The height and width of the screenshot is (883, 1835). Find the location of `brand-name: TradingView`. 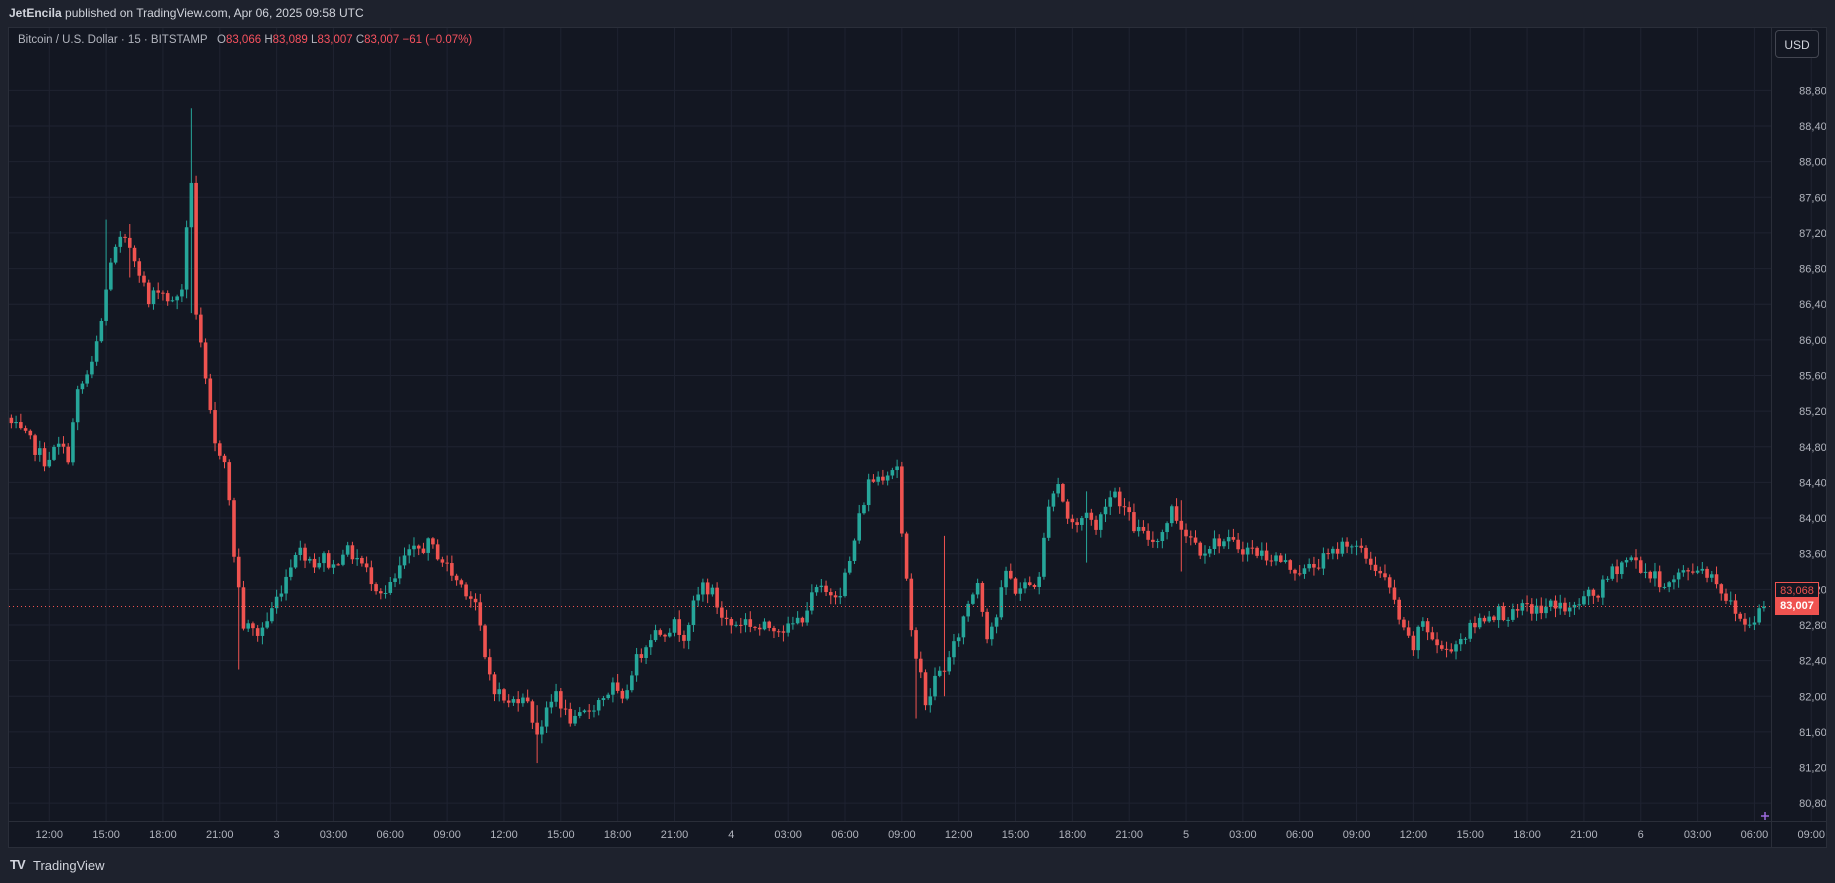

brand-name: TradingView is located at coordinates (69, 865).